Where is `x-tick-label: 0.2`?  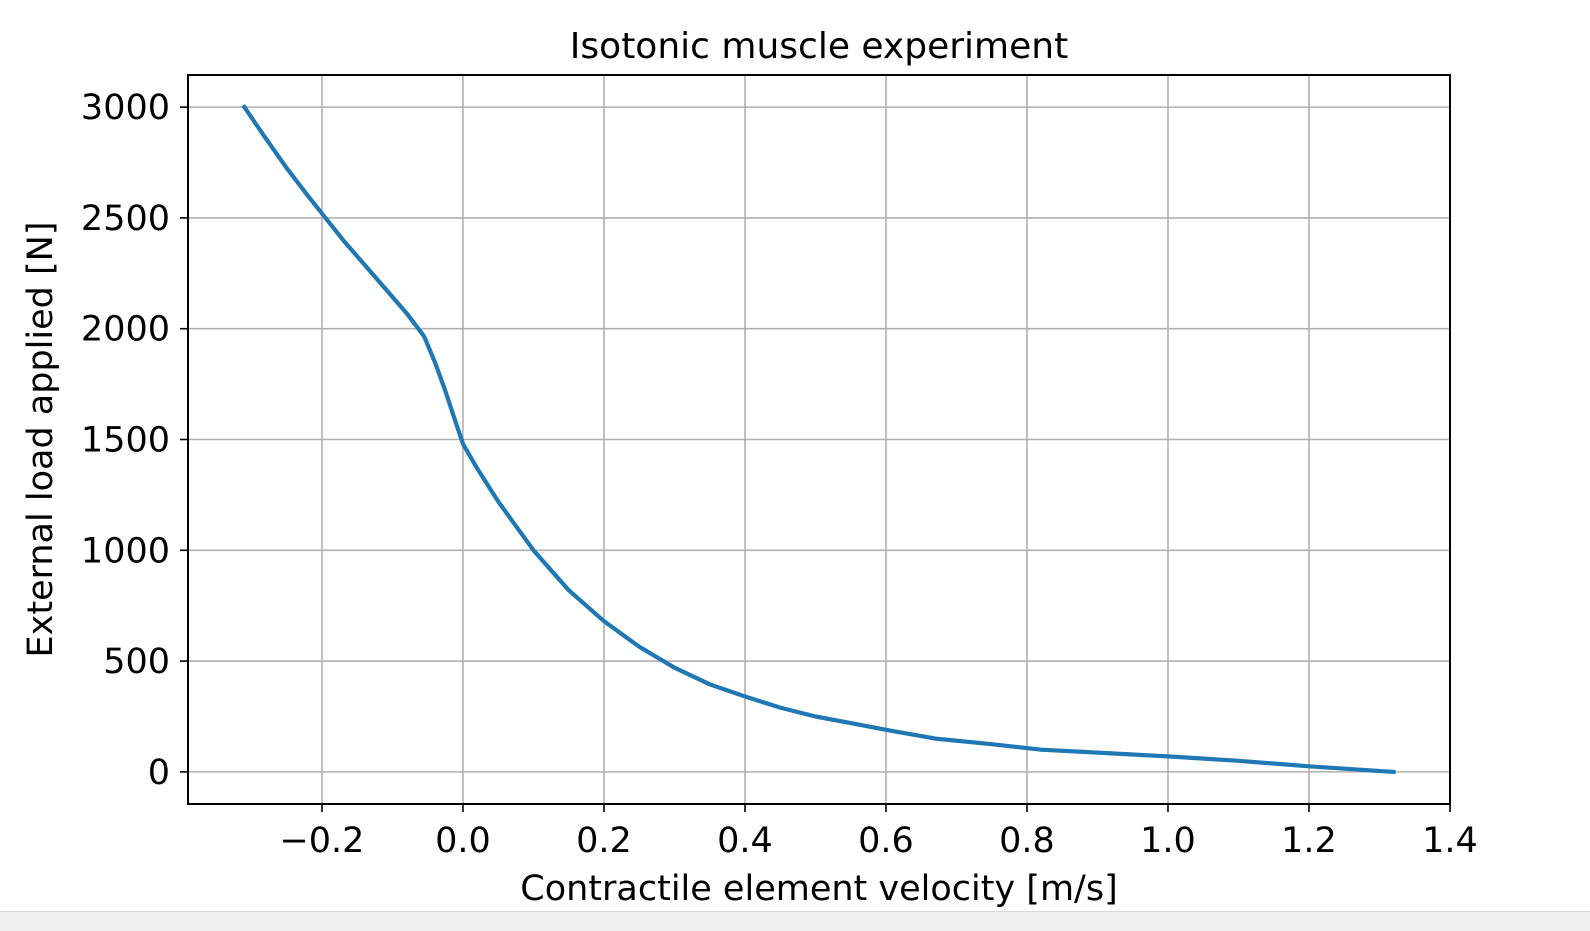
x-tick-label: 0.2 is located at coordinates (604, 841).